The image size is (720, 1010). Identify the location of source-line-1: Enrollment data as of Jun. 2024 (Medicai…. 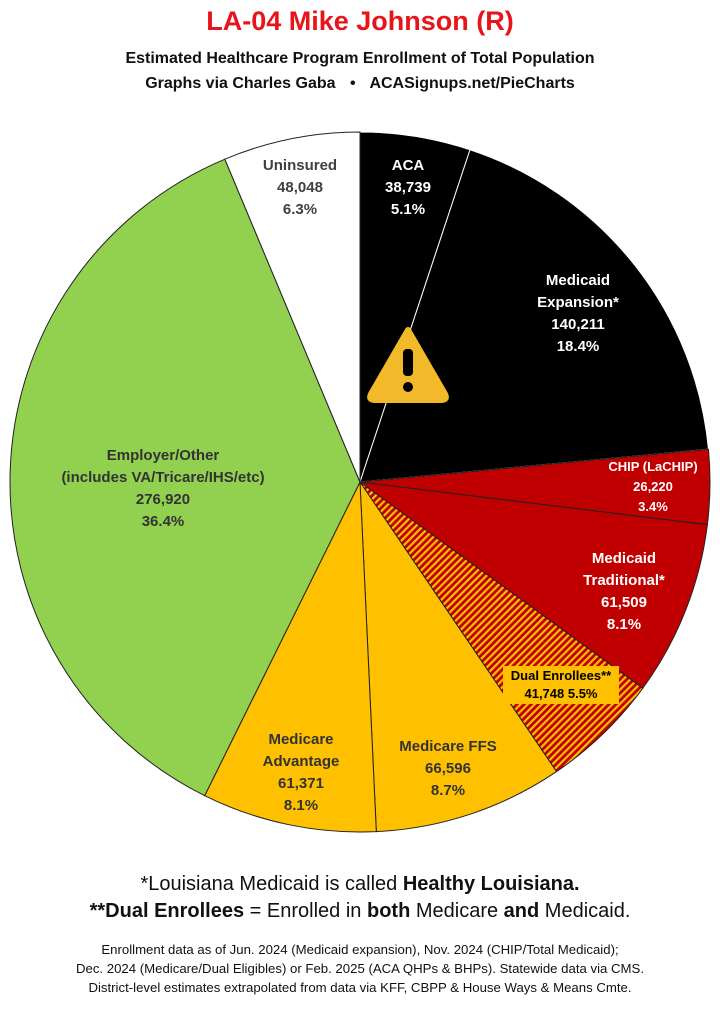
(360, 949).